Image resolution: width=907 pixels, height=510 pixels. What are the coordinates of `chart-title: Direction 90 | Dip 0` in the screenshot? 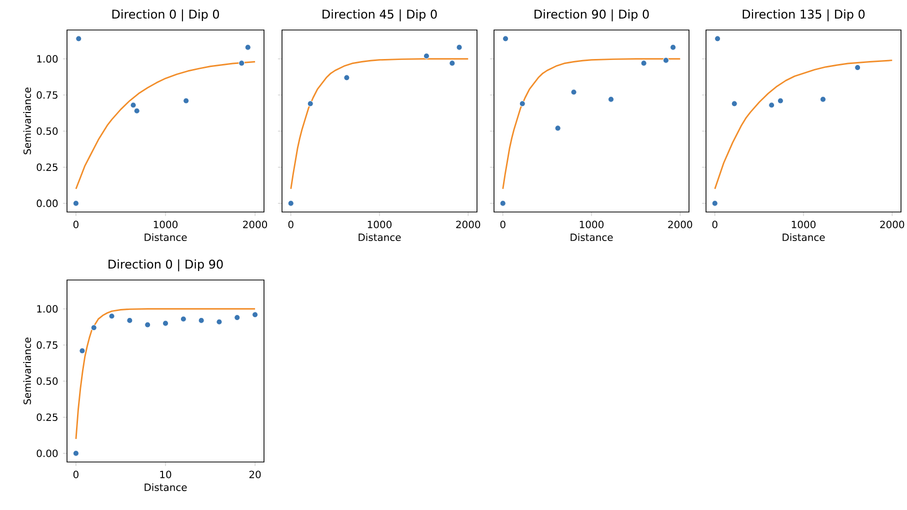 It's located at (591, 15).